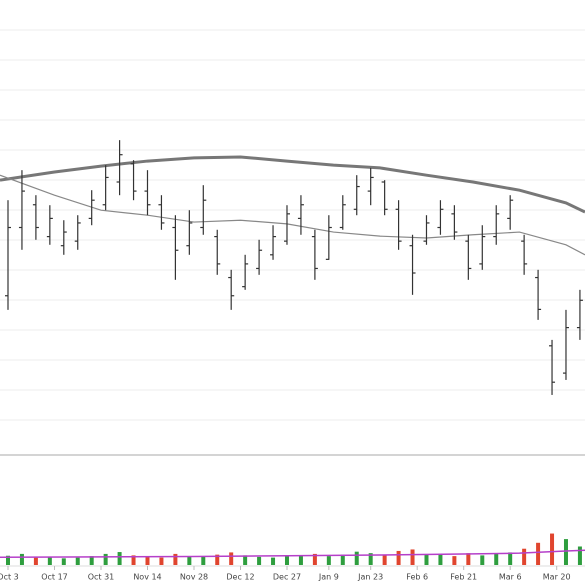 This screenshot has height=585, width=585. What do you see at coordinates (328, 577) in the screenshot?
I see `x-tick-label: Jan 9` at bounding box center [328, 577].